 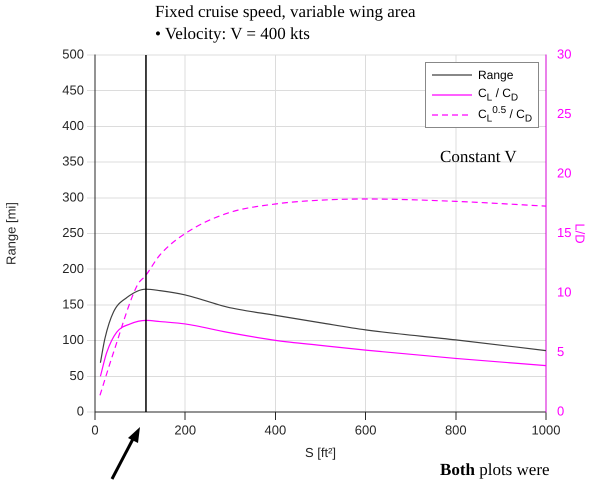 I want to click on y-tick-label: 100, so click(x=73, y=340).